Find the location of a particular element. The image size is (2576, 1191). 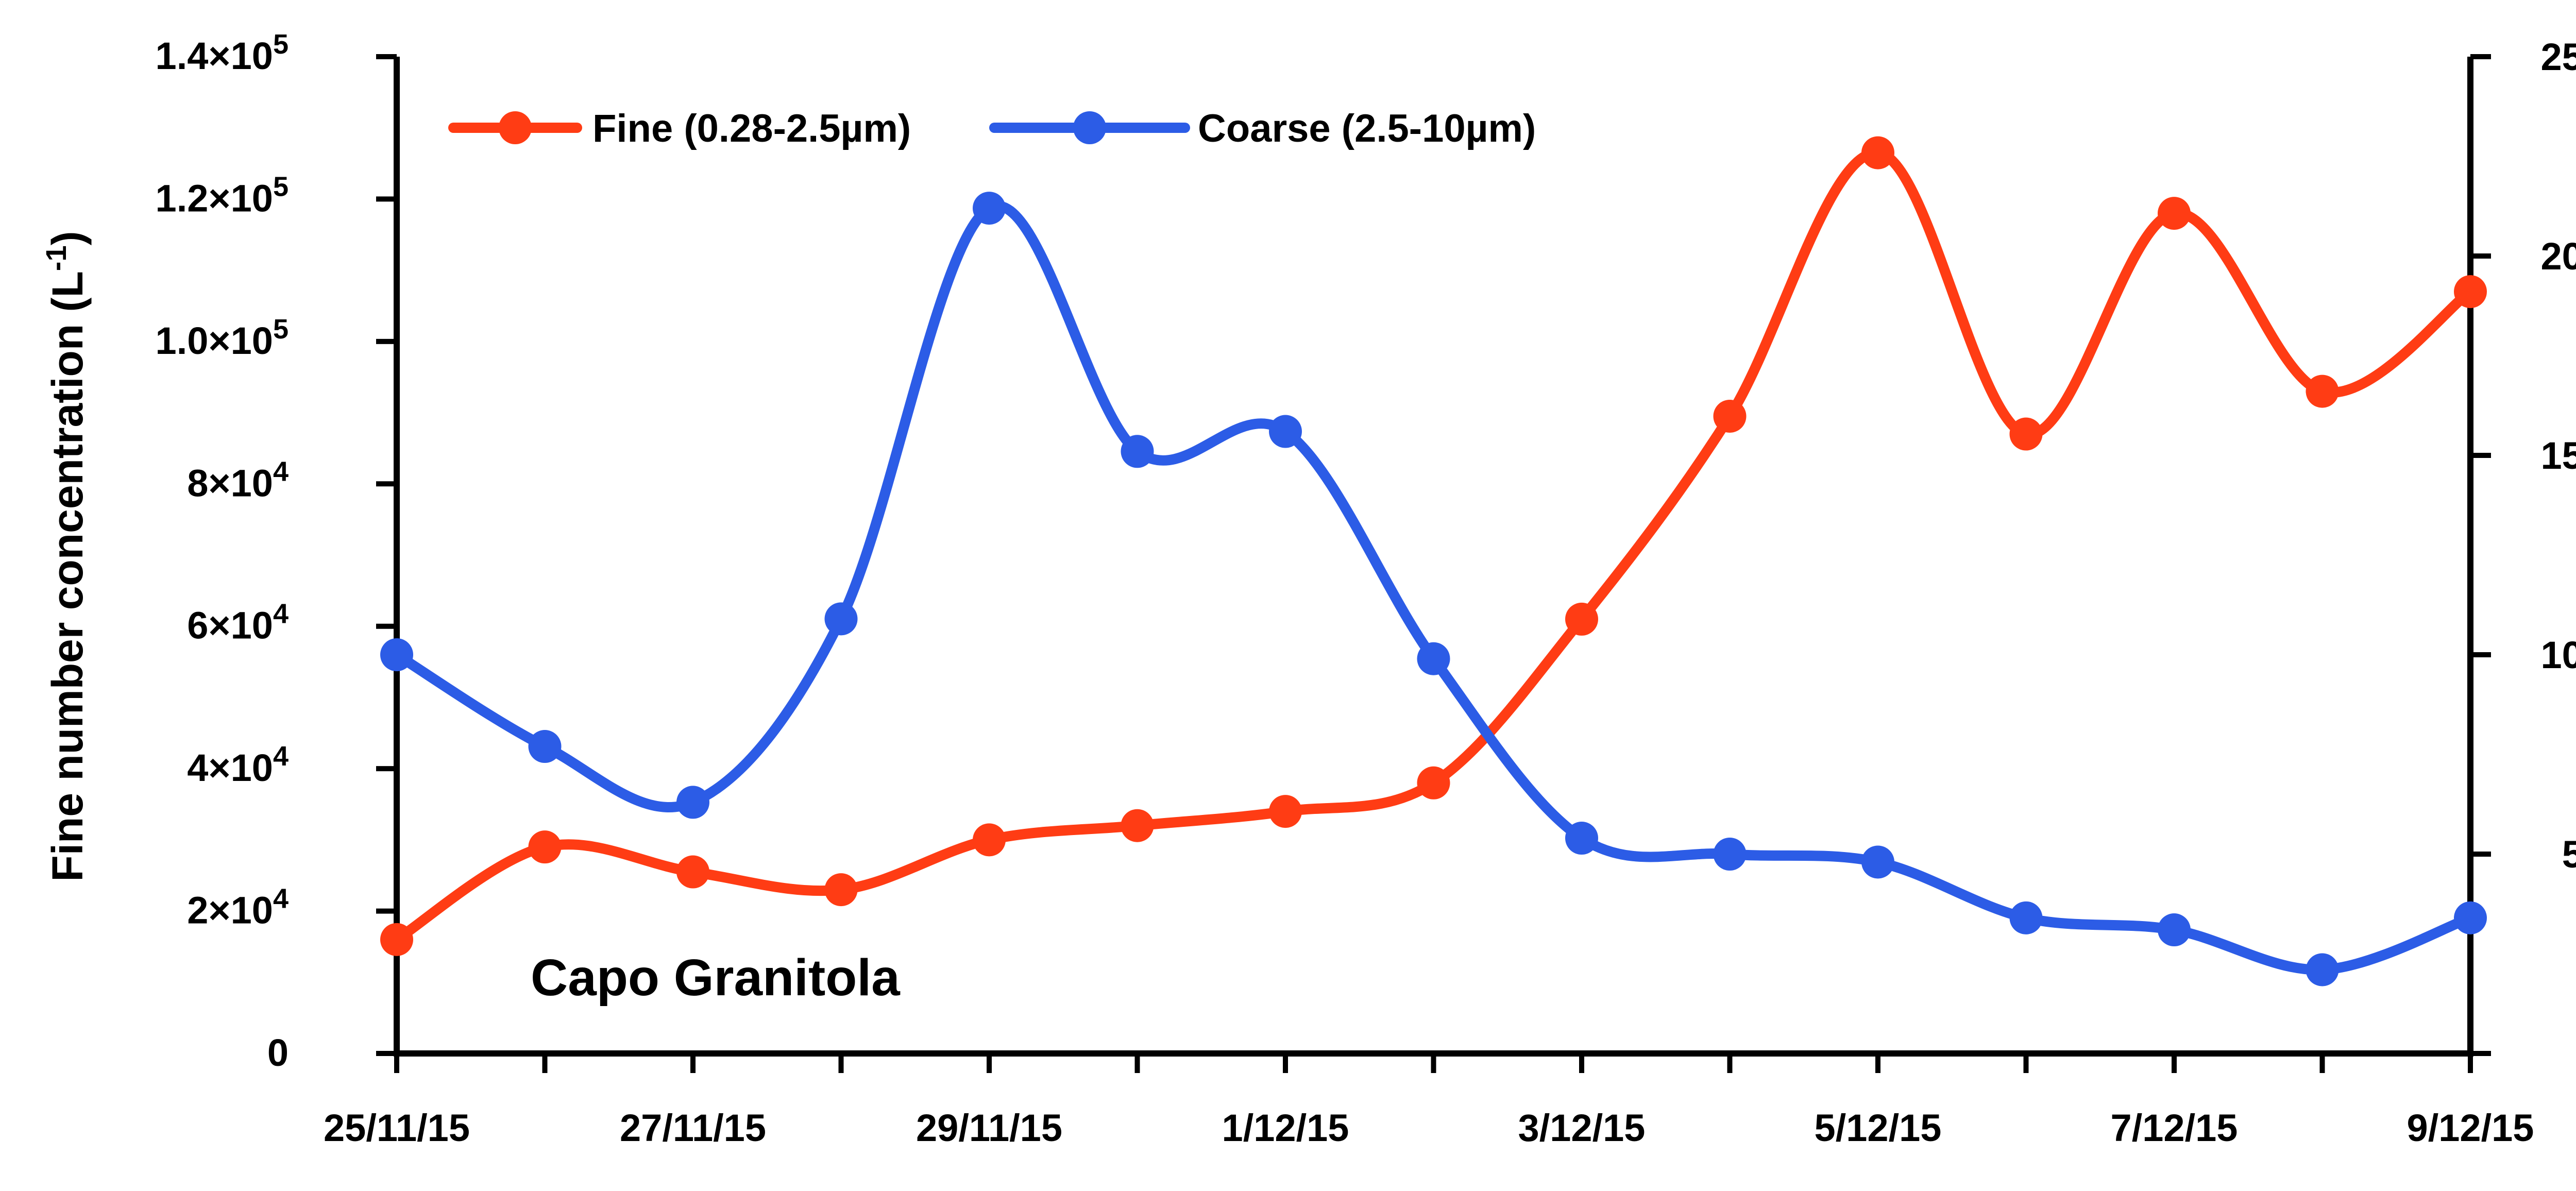

y-left-tick-label: 1.2×10⁵ is located at coordinates (222, 195).